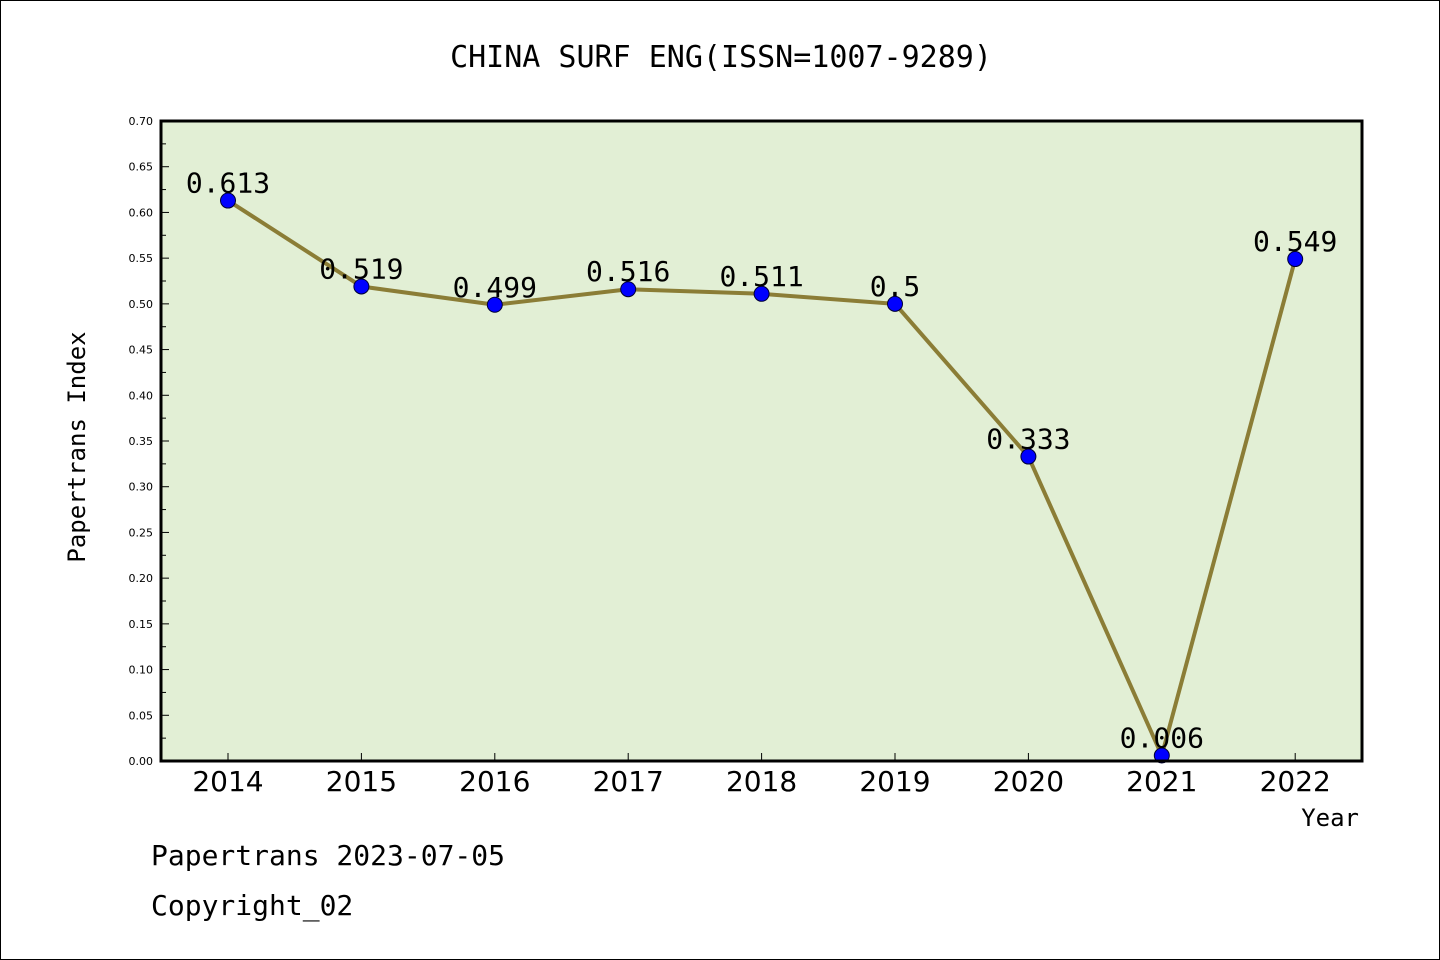 The height and width of the screenshot is (960, 1440). Describe the element at coordinates (141, 304) in the screenshot. I see `y-tick-label: 0.50` at that location.